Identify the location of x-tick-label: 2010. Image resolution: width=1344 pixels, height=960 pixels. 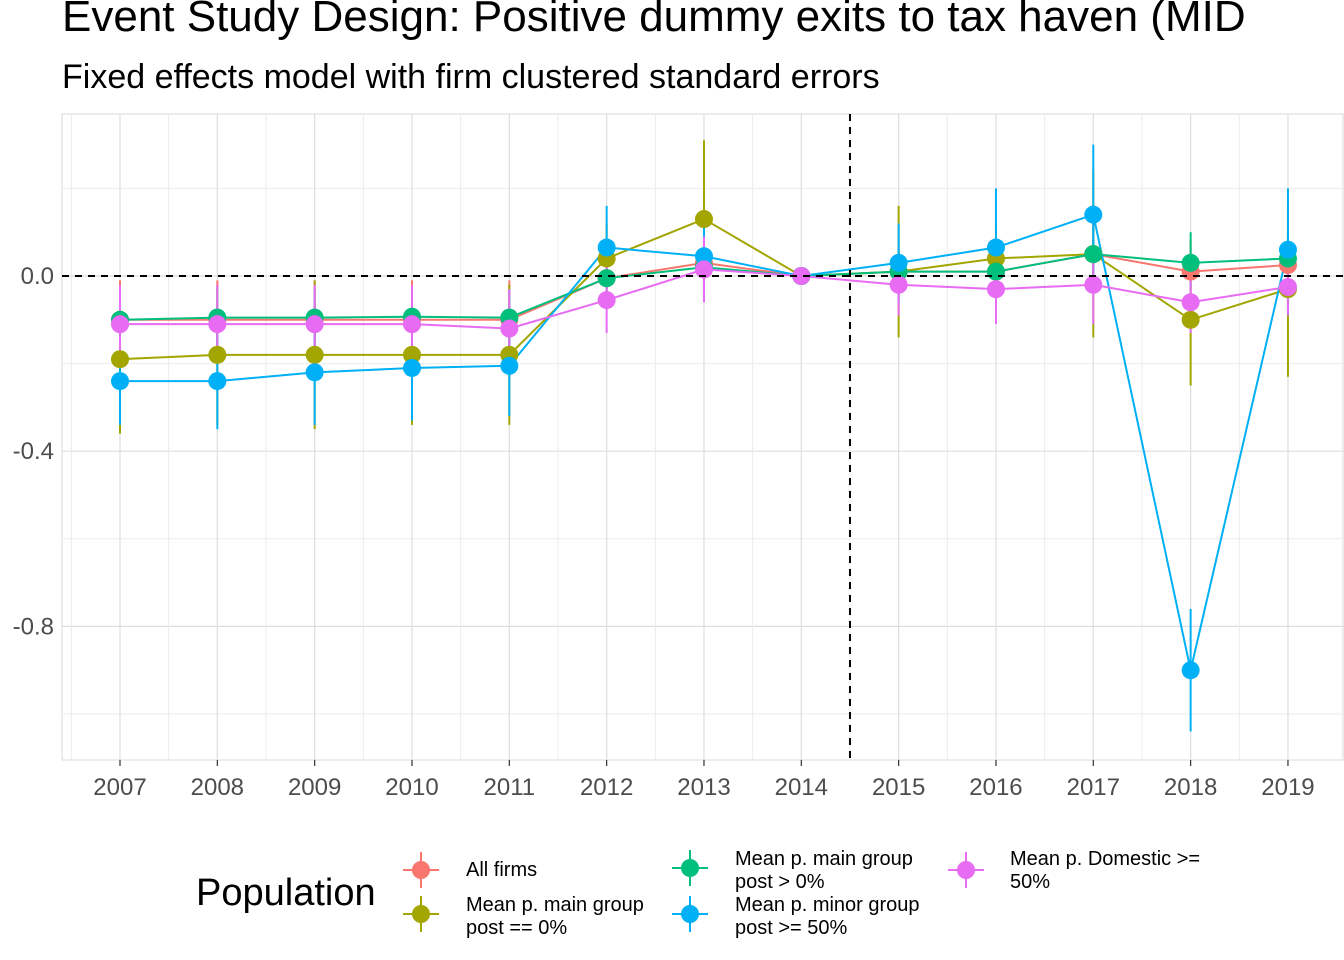
(411, 787).